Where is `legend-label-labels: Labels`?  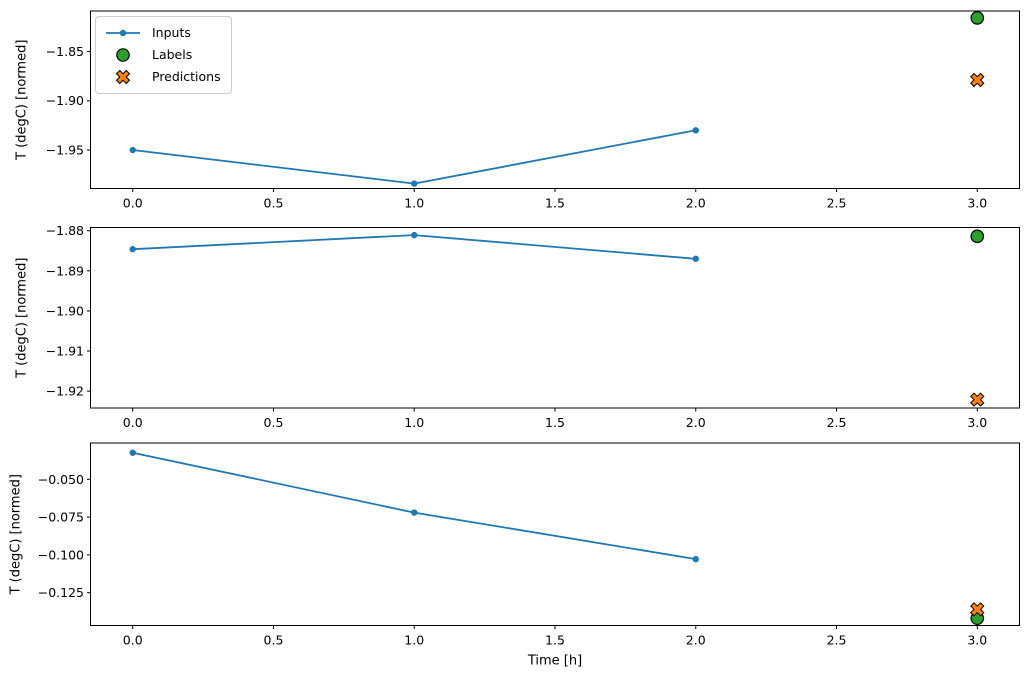 legend-label-labels: Labels is located at coordinates (172, 54).